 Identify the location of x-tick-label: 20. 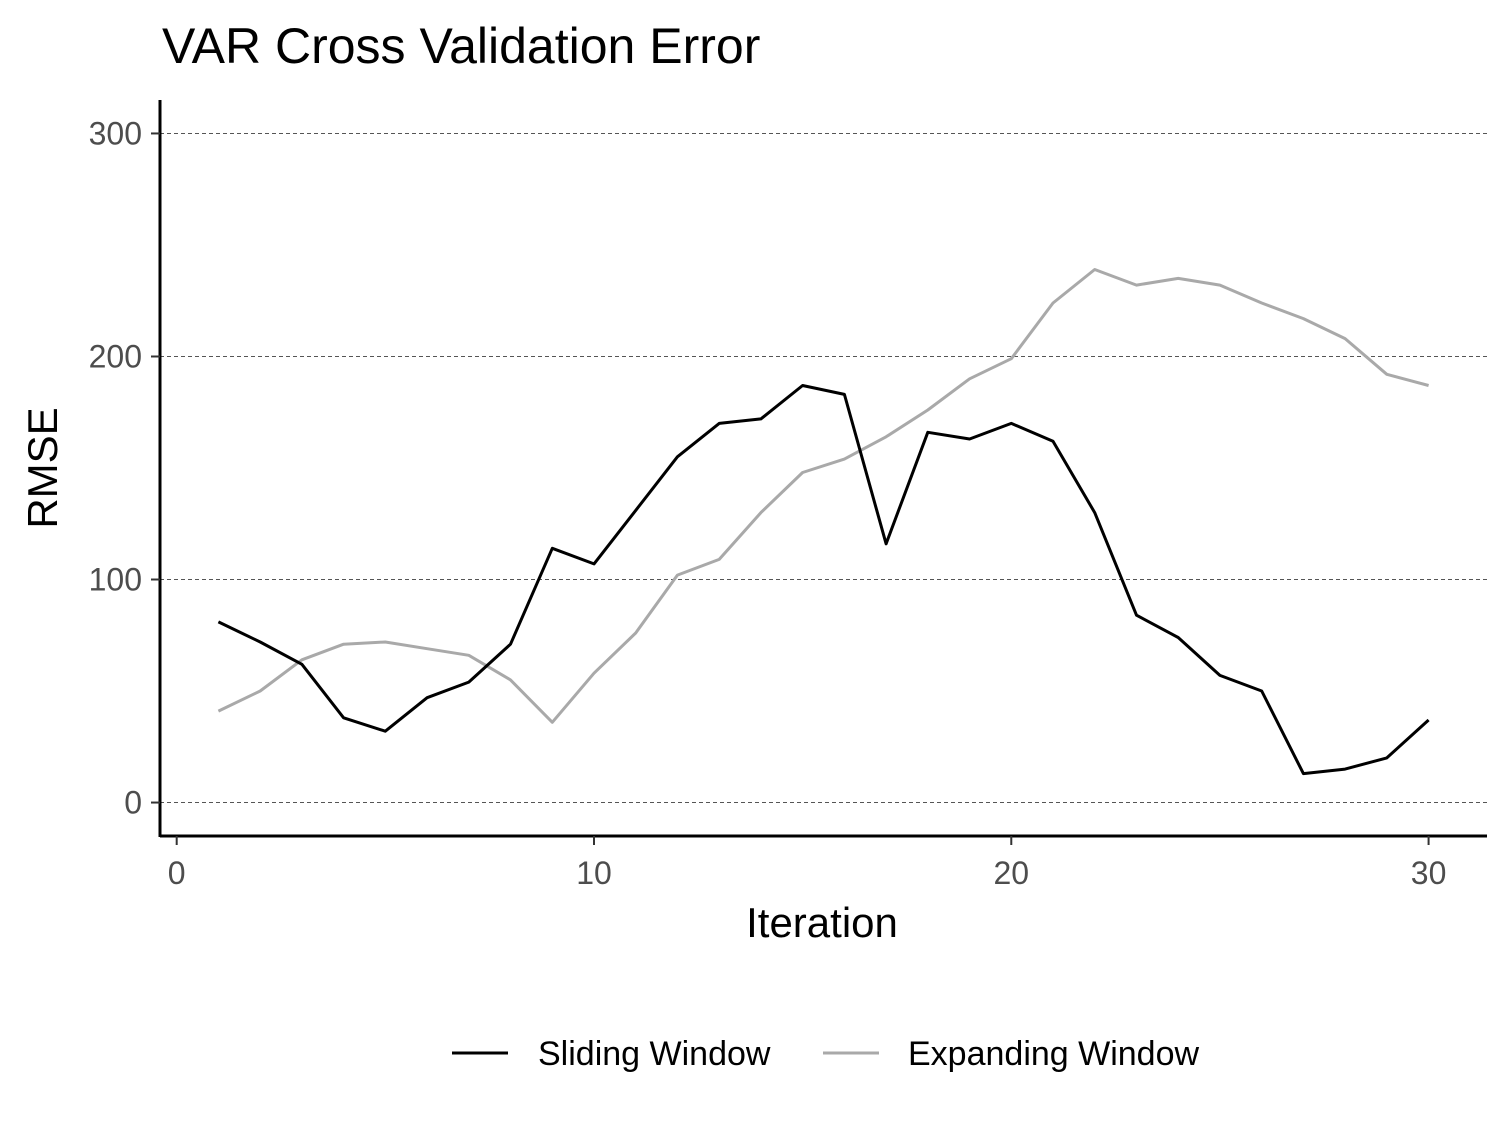
(1011, 873).